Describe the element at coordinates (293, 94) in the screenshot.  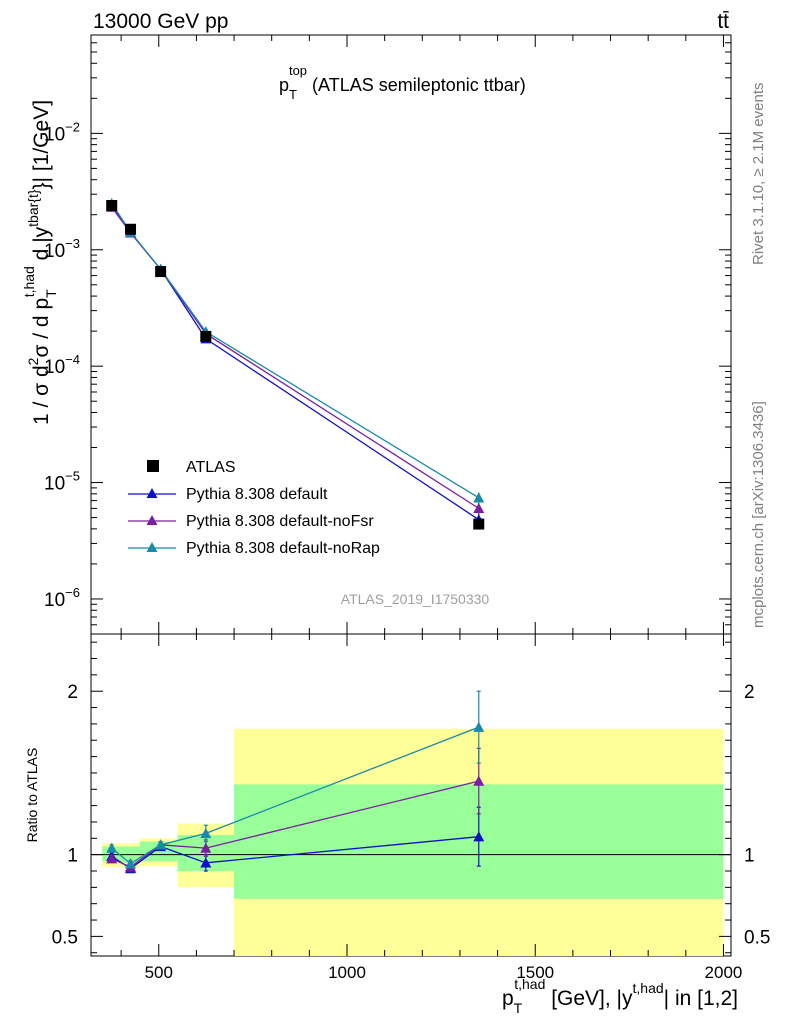
I see `plot-title-sub: T` at that location.